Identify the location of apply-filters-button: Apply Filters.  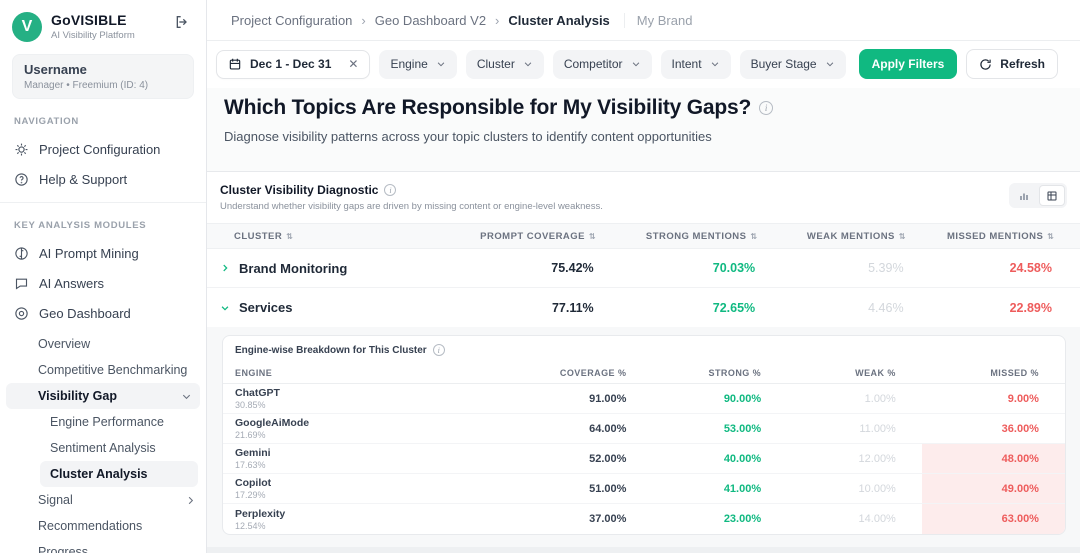
(908, 64).